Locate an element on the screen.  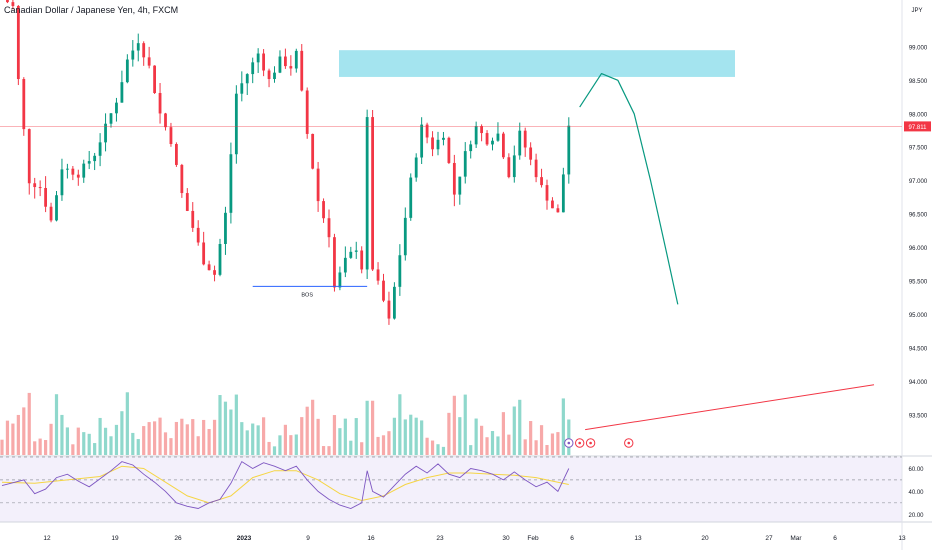
price-tick: 95.500 is located at coordinates (918, 283).